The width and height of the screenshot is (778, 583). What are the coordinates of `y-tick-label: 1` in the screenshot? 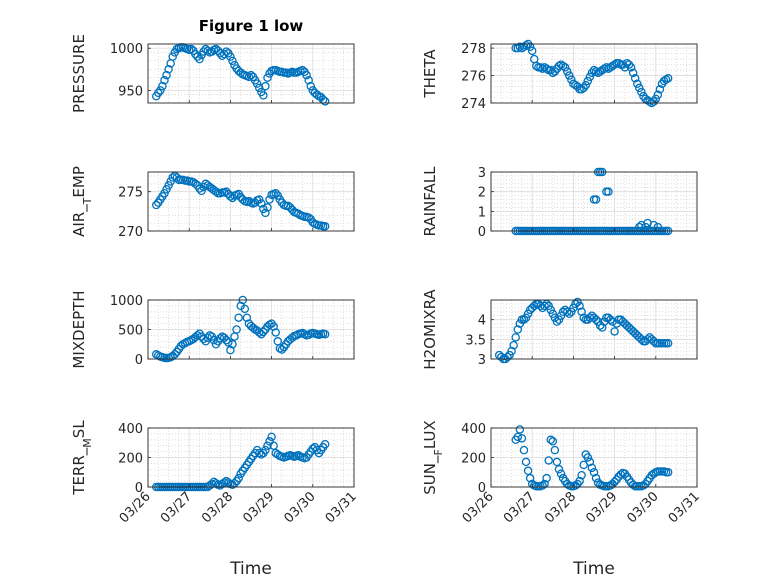 It's located at (482, 212).